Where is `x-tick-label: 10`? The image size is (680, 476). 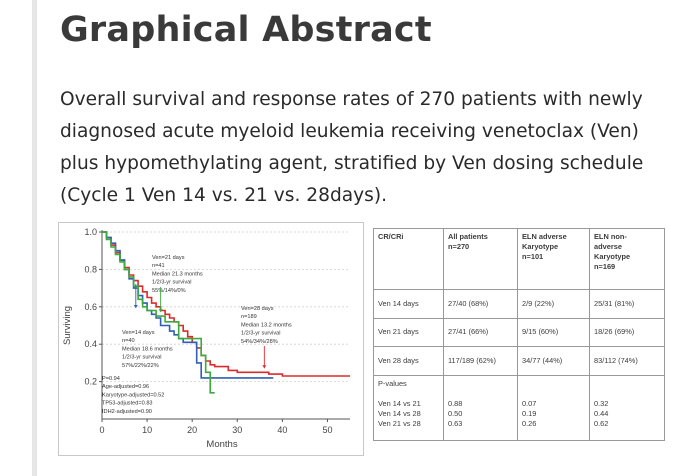
x-tick-label: 10 is located at coordinates (147, 430).